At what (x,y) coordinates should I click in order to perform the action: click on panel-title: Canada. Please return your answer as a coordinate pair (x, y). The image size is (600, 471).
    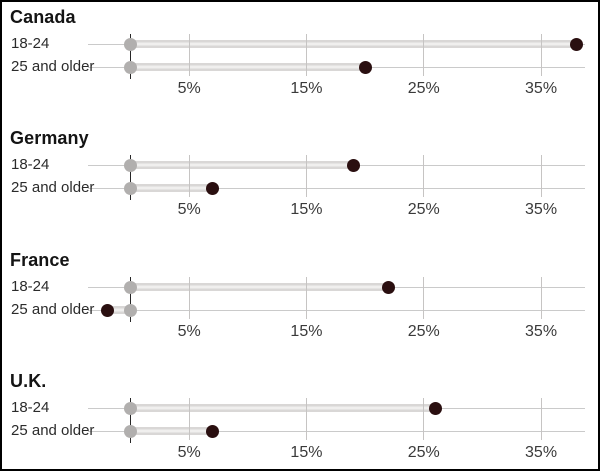
    Looking at the image, I should click on (43, 17).